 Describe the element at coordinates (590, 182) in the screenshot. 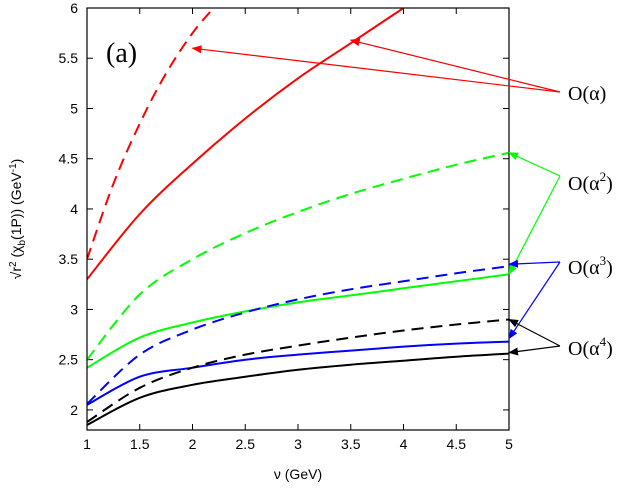

I see `annotation-order-2: O(α2)` at that location.